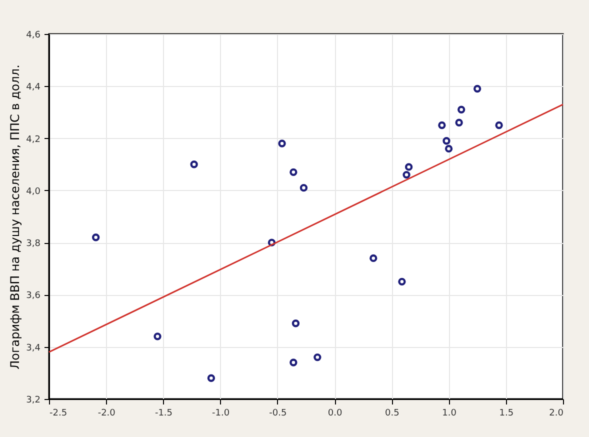  I want to click on x-tick-label: 0.5, so click(392, 413).